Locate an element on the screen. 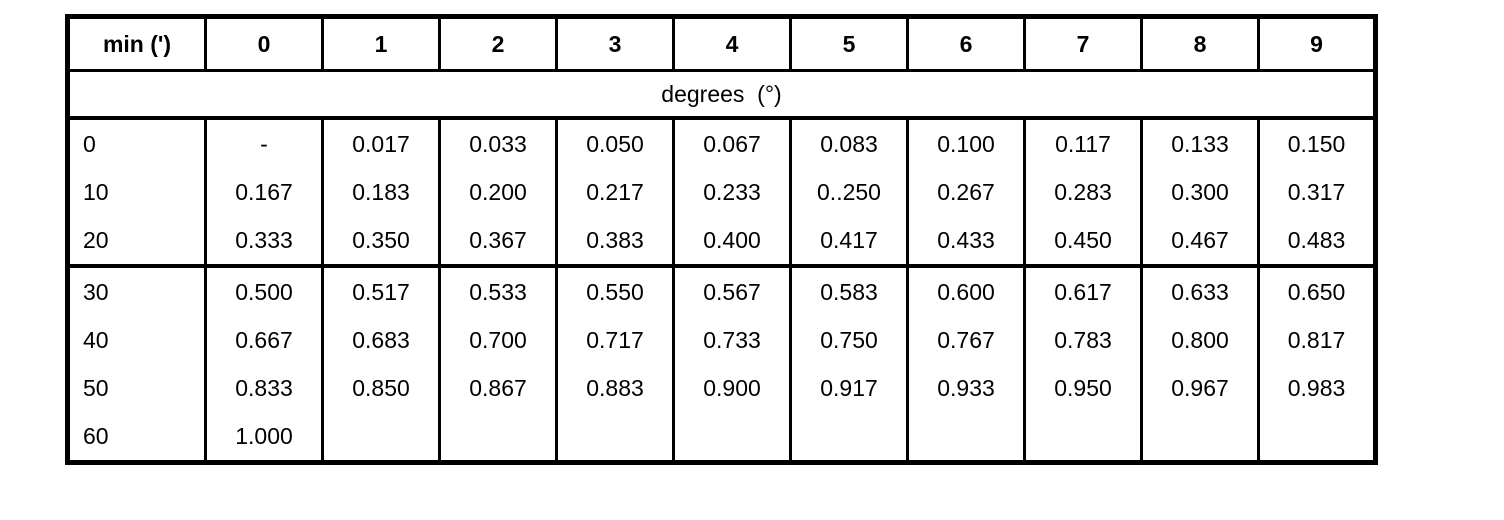 Image resolution: width=1504 pixels, height=520 pixels. value-cell-0-2: 0.033 is located at coordinates (498, 142).